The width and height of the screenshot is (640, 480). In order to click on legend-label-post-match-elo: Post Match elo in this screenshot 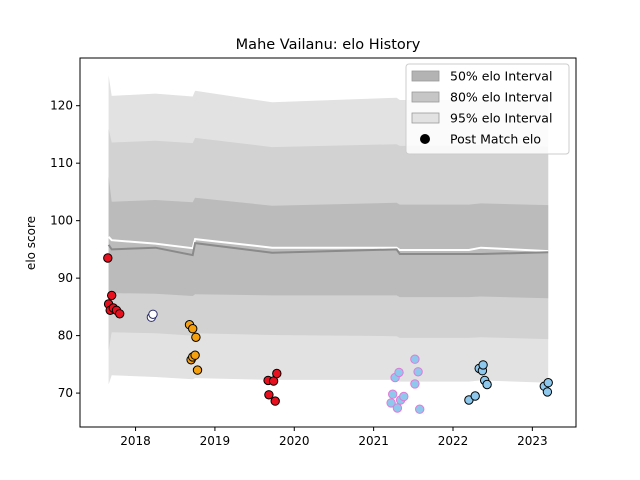, I will do `click(495, 139)`.